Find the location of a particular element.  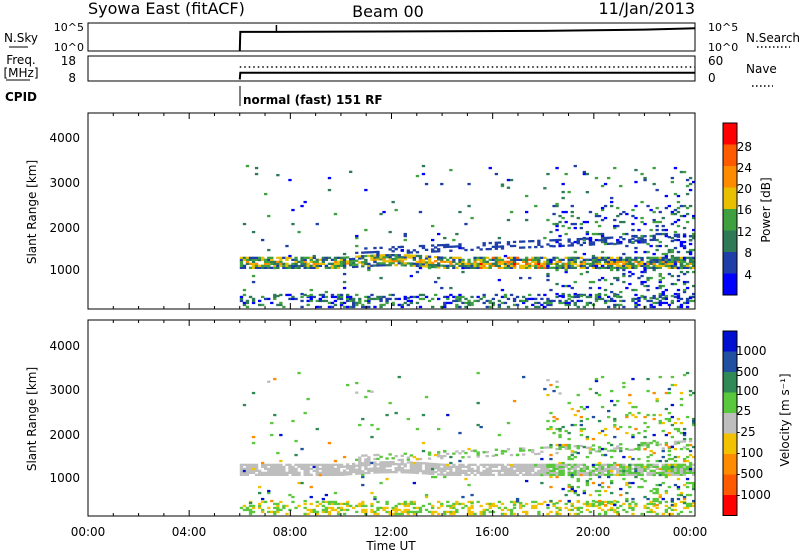

power-ytick-2000: 2000 is located at coordinates (64, 228).